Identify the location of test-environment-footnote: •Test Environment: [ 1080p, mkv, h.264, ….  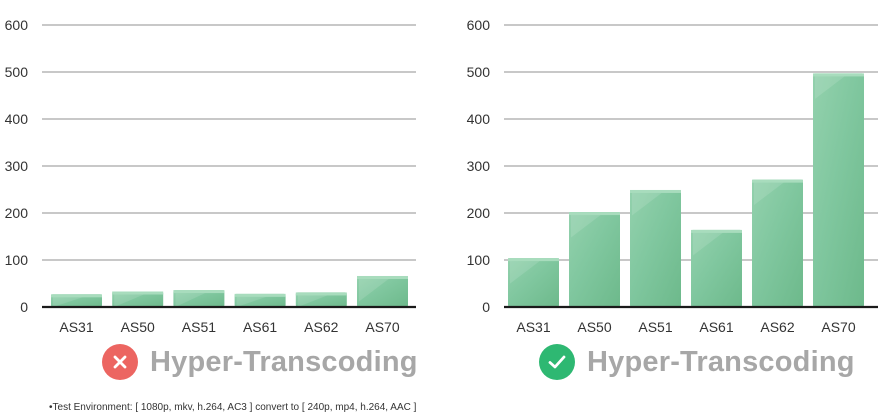
(233, 407).